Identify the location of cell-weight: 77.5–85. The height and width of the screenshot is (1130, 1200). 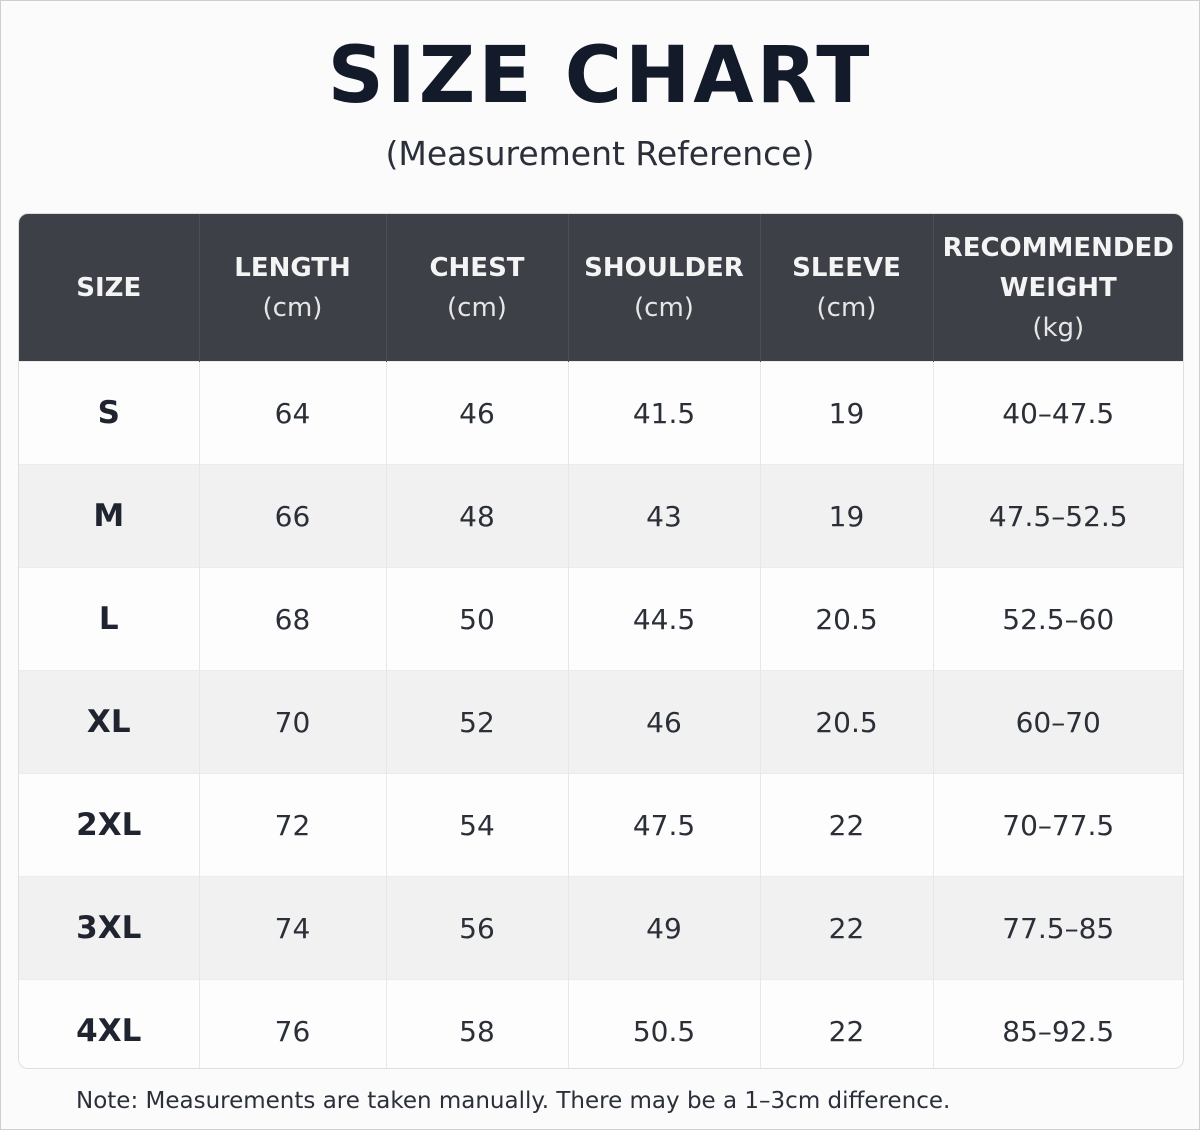
(1058, 928).